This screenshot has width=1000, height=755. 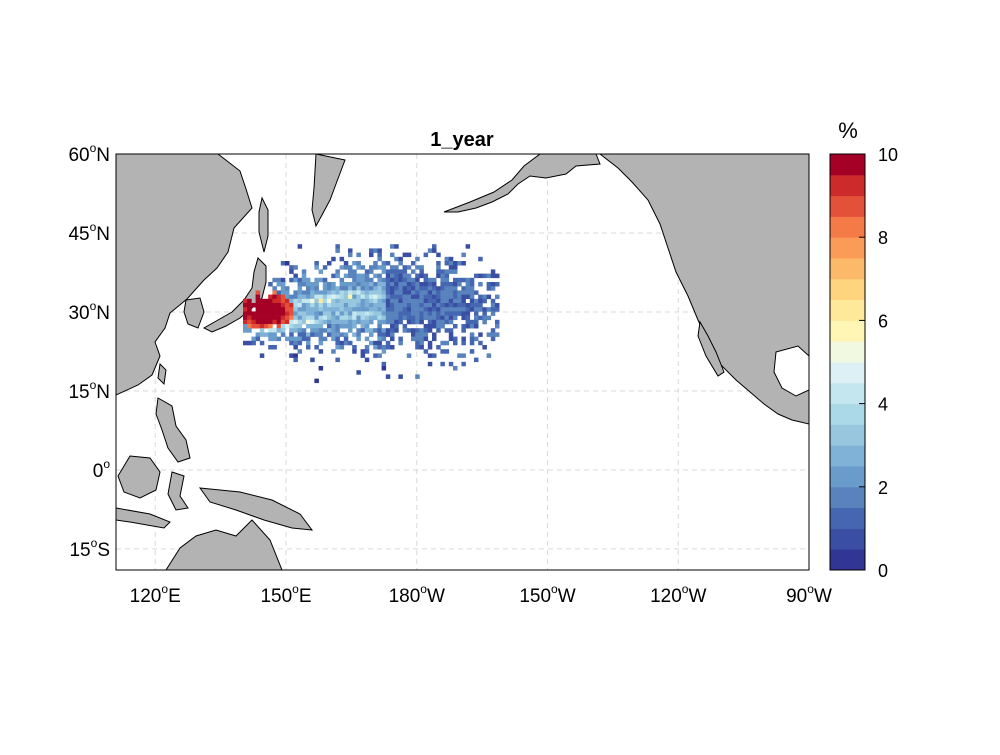 What do you see at coordinates (888, 155) in the screenshot?
I see `colorbar-tick-label: 10` at bounding box center [888, 155].